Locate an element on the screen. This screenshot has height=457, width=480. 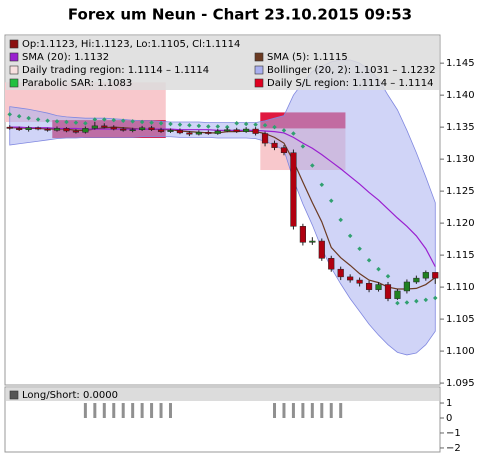
y-tick-label: −2 is located at coordinates (453, 448).